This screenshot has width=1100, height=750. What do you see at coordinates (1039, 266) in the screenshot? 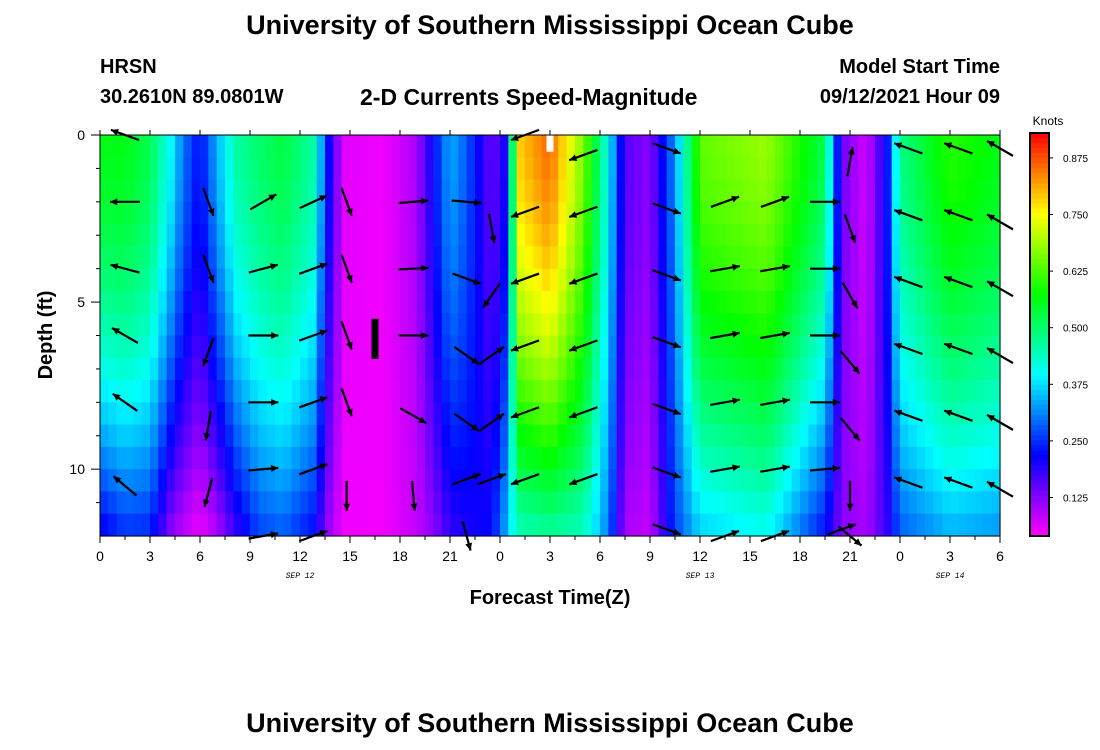
I see `colorbar-segment` at bounding box center [1039, 266].